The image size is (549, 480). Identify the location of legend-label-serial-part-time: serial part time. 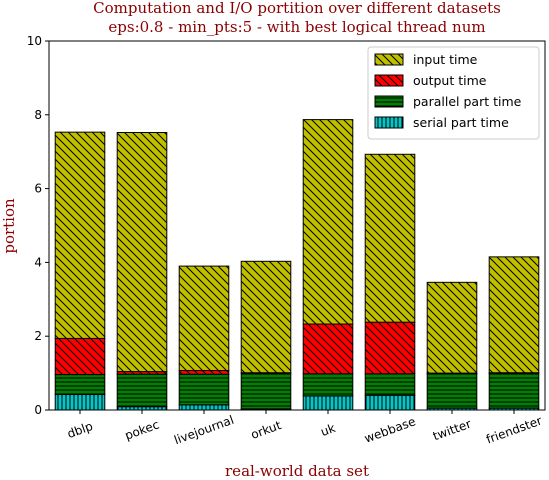
(461, 122).